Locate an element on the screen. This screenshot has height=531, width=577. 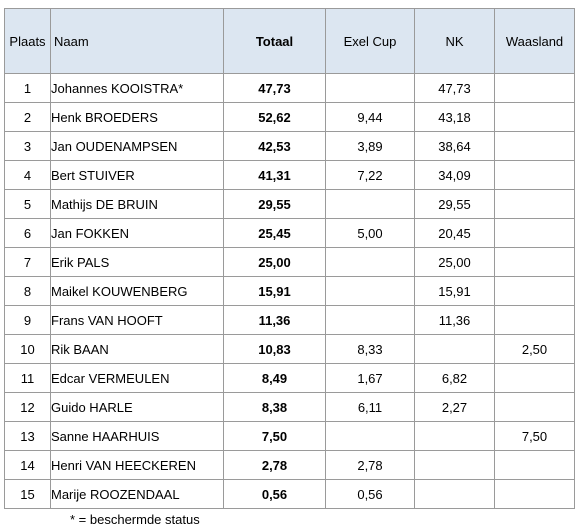
table-row: 13 Sanne HAARHUIS 7,50 7,50 is located at coordinates (289, 436).